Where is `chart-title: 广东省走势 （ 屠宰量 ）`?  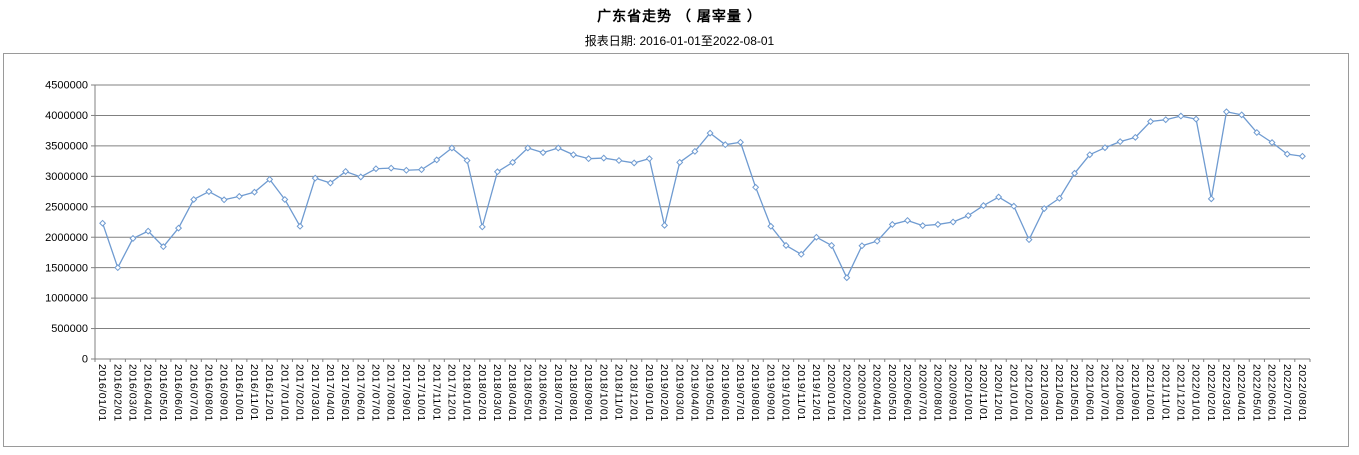
chart-title: 广东省走势 （ 屠宰量 ） is located at coordinates (679, 16).